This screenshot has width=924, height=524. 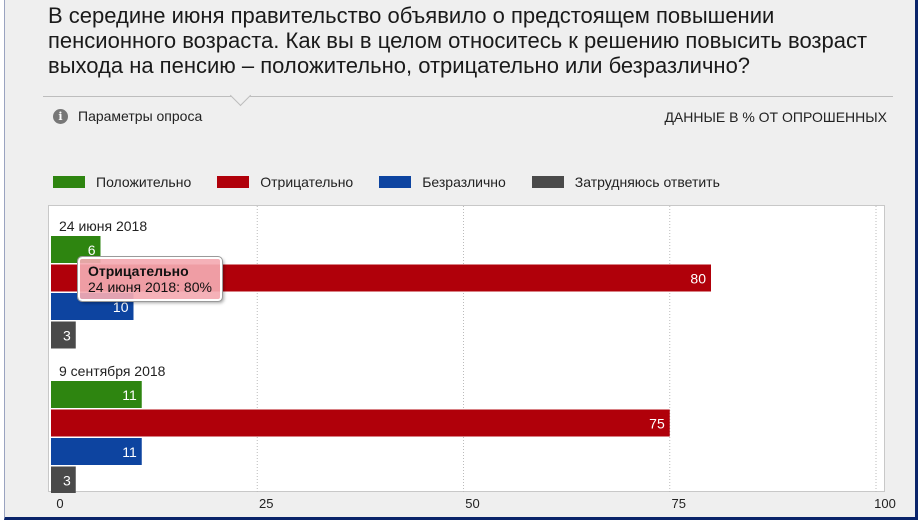 I want to click on tooltip-value: 24 июня 2018: 80%, so click(x=150, y=287).